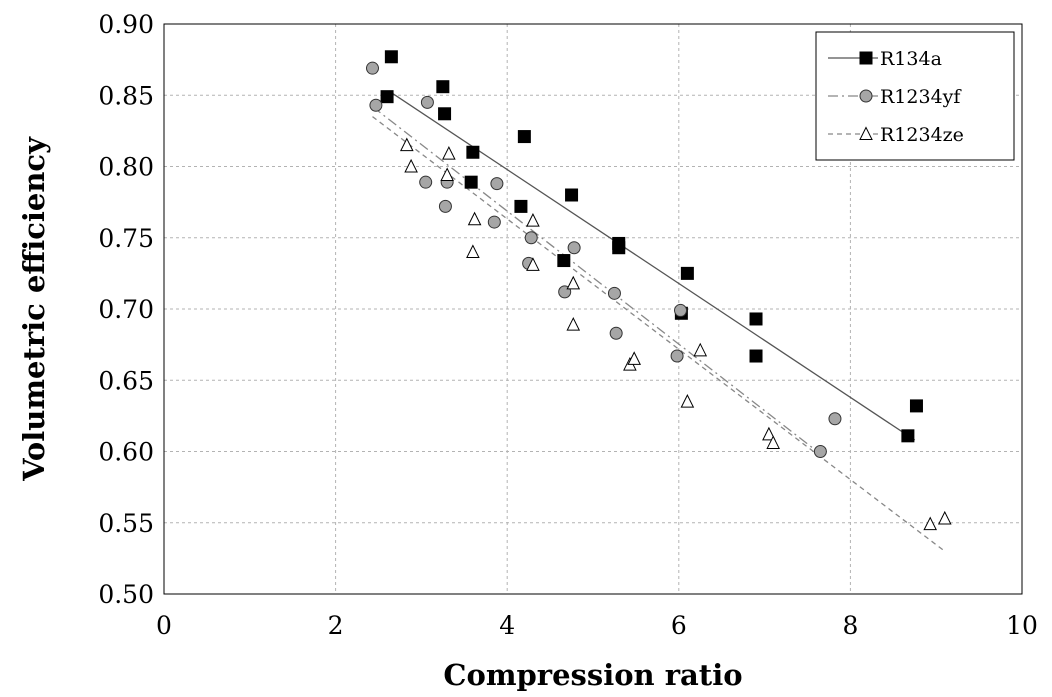  I want to click on y-tick-label: 0.75, so click(126, 238).